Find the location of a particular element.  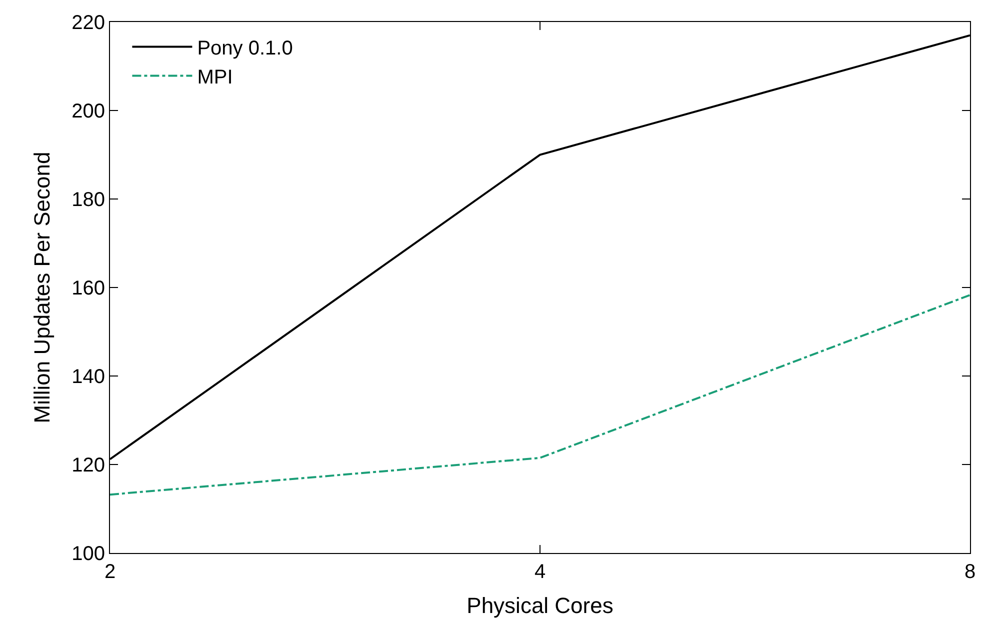

legend-label: MPI is located at coordinates (215, 77).